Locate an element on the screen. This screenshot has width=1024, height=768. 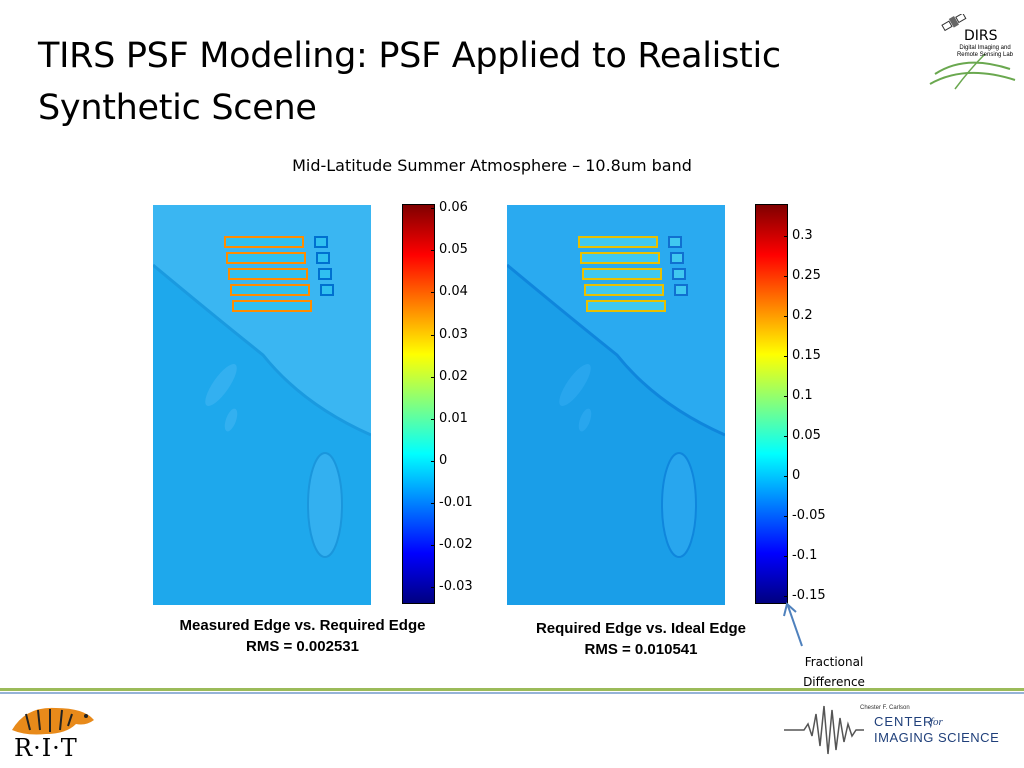
difference-map-measured-vs-required is located at coordinates (262, 405).